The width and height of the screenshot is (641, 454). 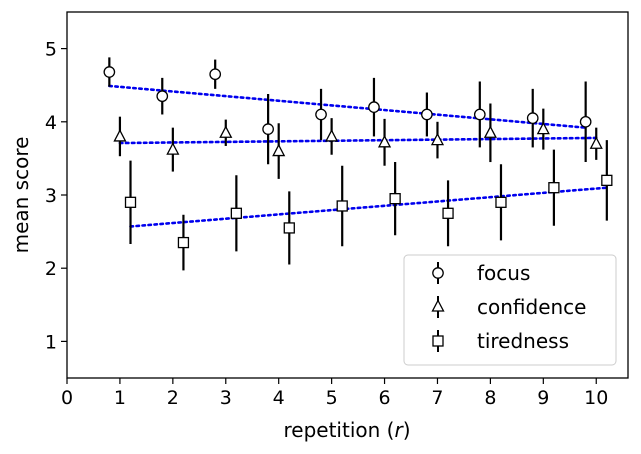 What do you see at coordinates (120, 398) in the screenshot?
I see `x-tick-label: 1` at bounding box center [120, 398].